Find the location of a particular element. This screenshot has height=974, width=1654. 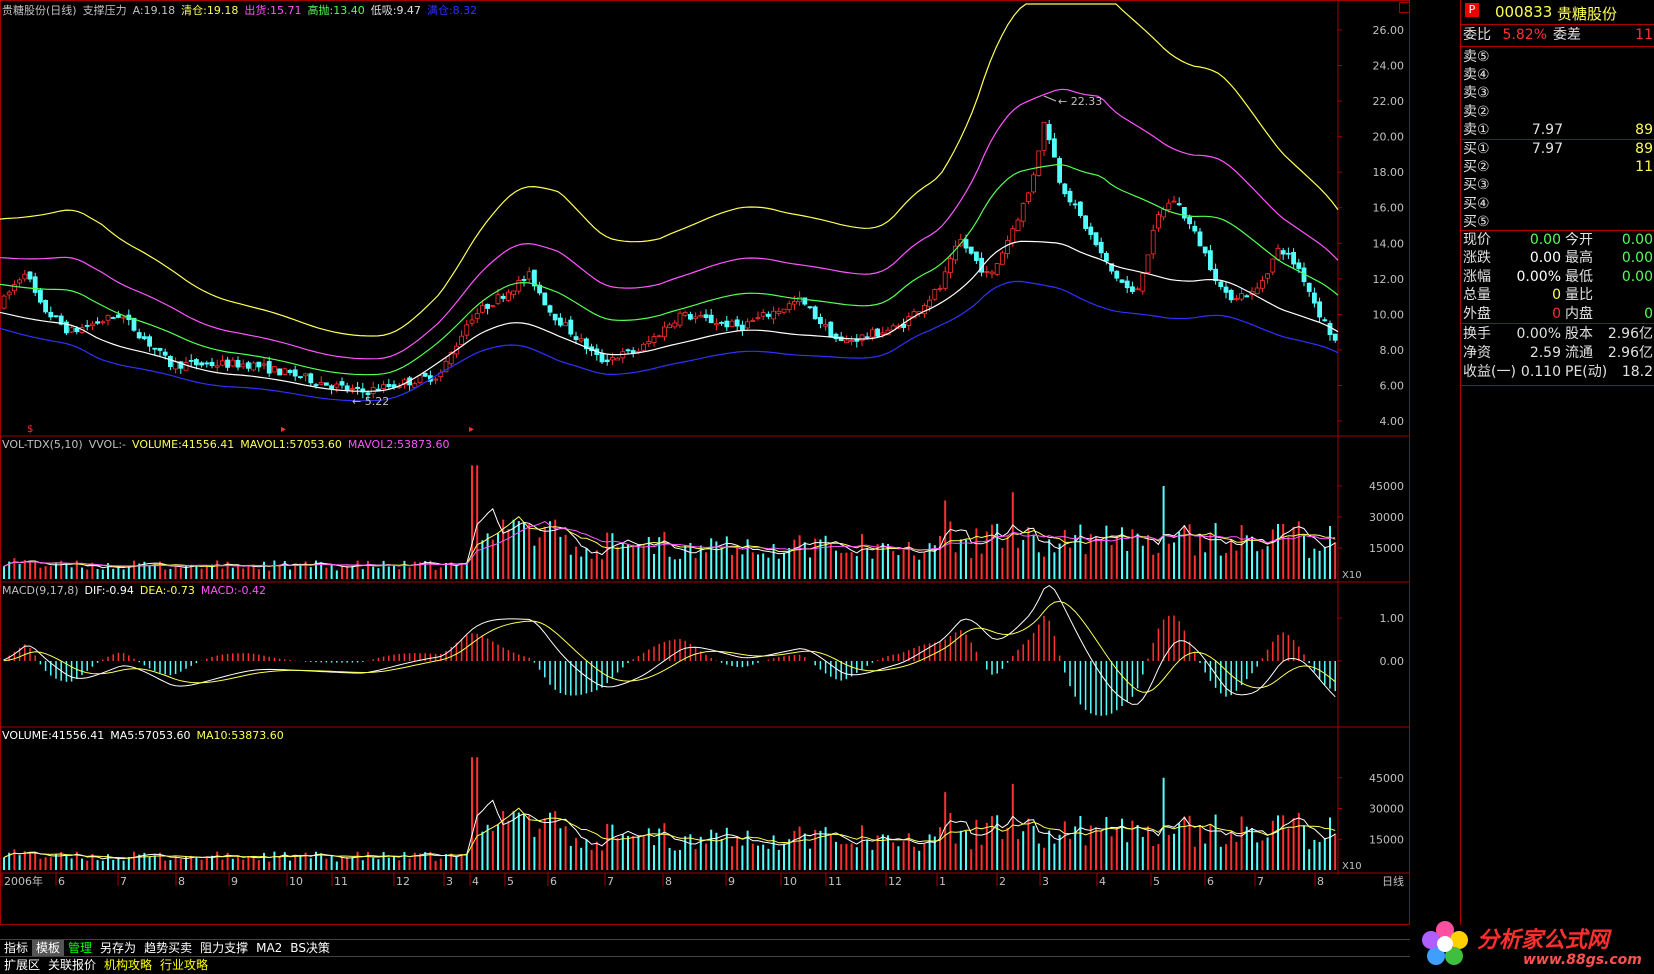

indicator-name: 支撑压力 is located at coordinates (104, 10).